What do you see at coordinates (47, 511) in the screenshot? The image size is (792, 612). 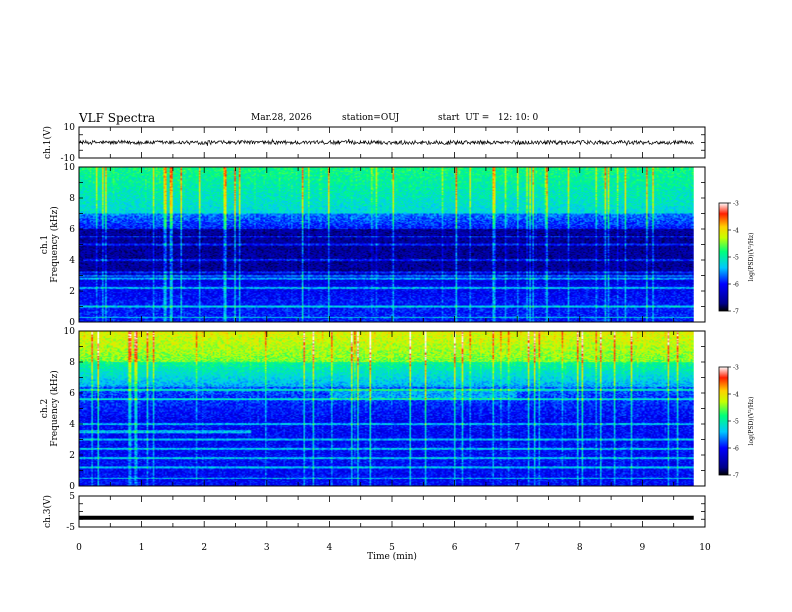 I see `ch3-waveform-ylabel: ch.3(V)` at bounding box center [47, 511].